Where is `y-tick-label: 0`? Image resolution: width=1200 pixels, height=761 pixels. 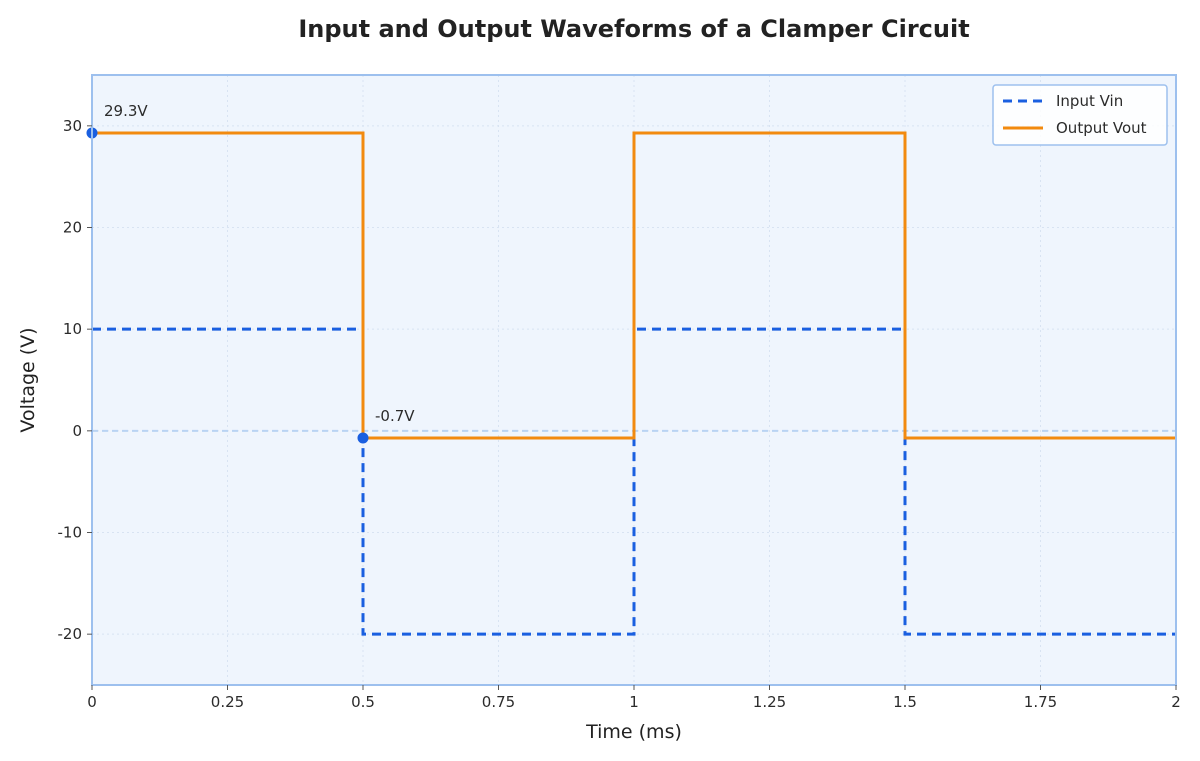
y-tick-label: 0 is located at coordinates (77, 431).